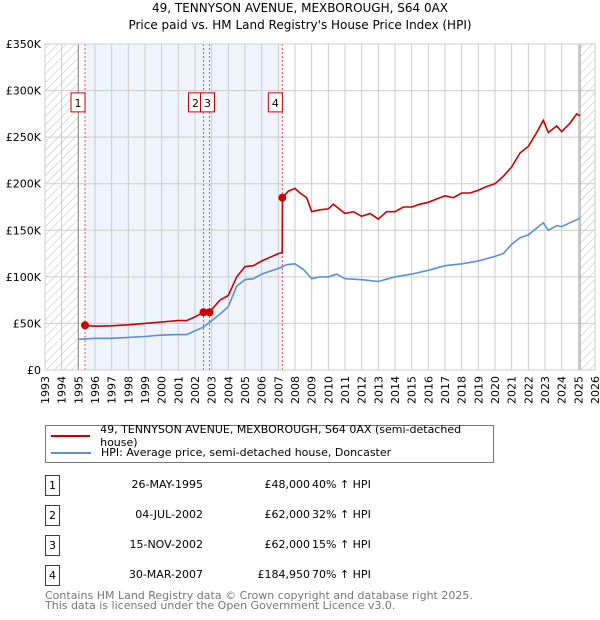 The width and height of the screenshot is (600, 620). What do you see at coordinates (495, 390) in the screenshot?
I see `x-tick-label: 2020` at bounding box center [495, 390].